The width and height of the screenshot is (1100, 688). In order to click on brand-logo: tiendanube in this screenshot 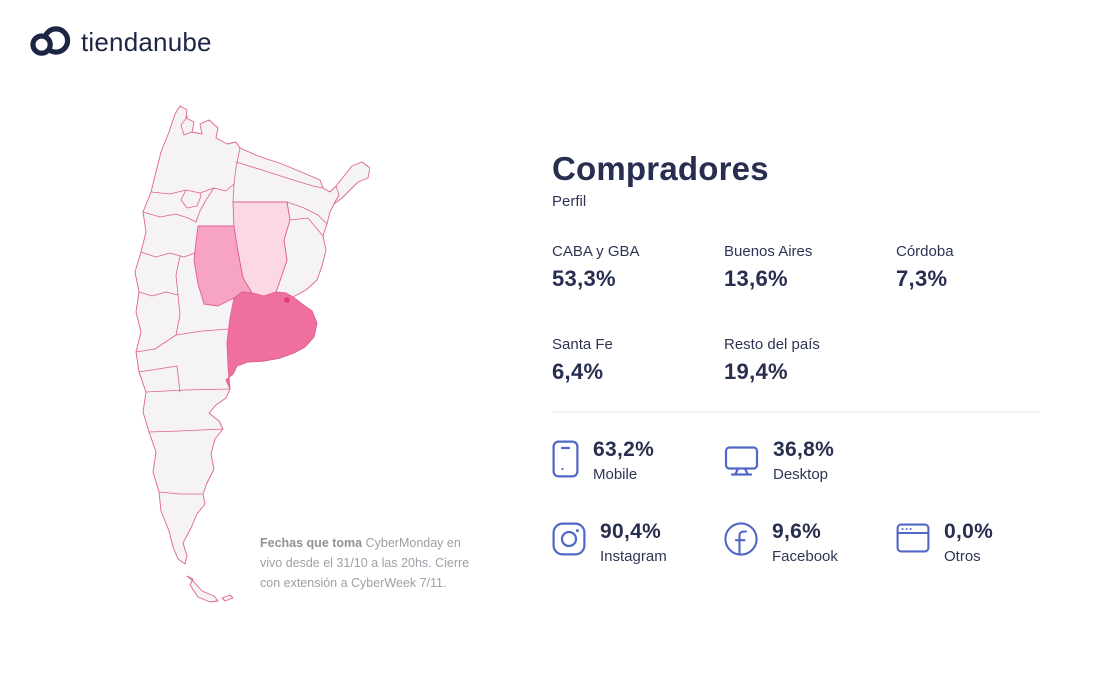, I will do `click(121, 42)`.